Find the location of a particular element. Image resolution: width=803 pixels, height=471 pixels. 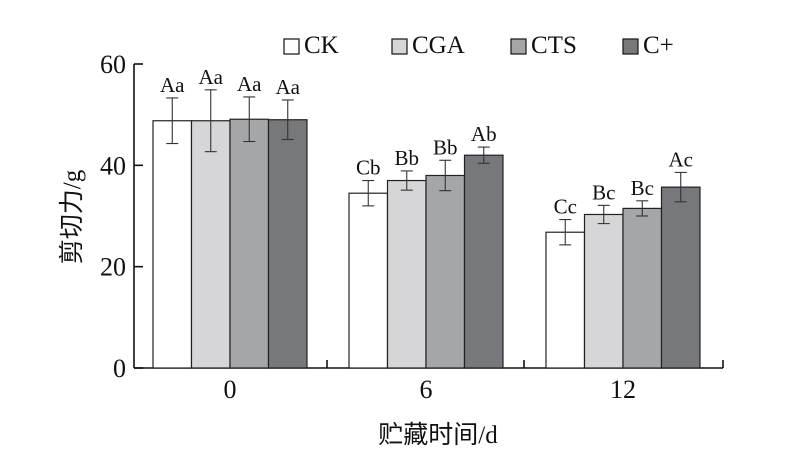

significance-label: Ac is located at coordinates (681, 159).